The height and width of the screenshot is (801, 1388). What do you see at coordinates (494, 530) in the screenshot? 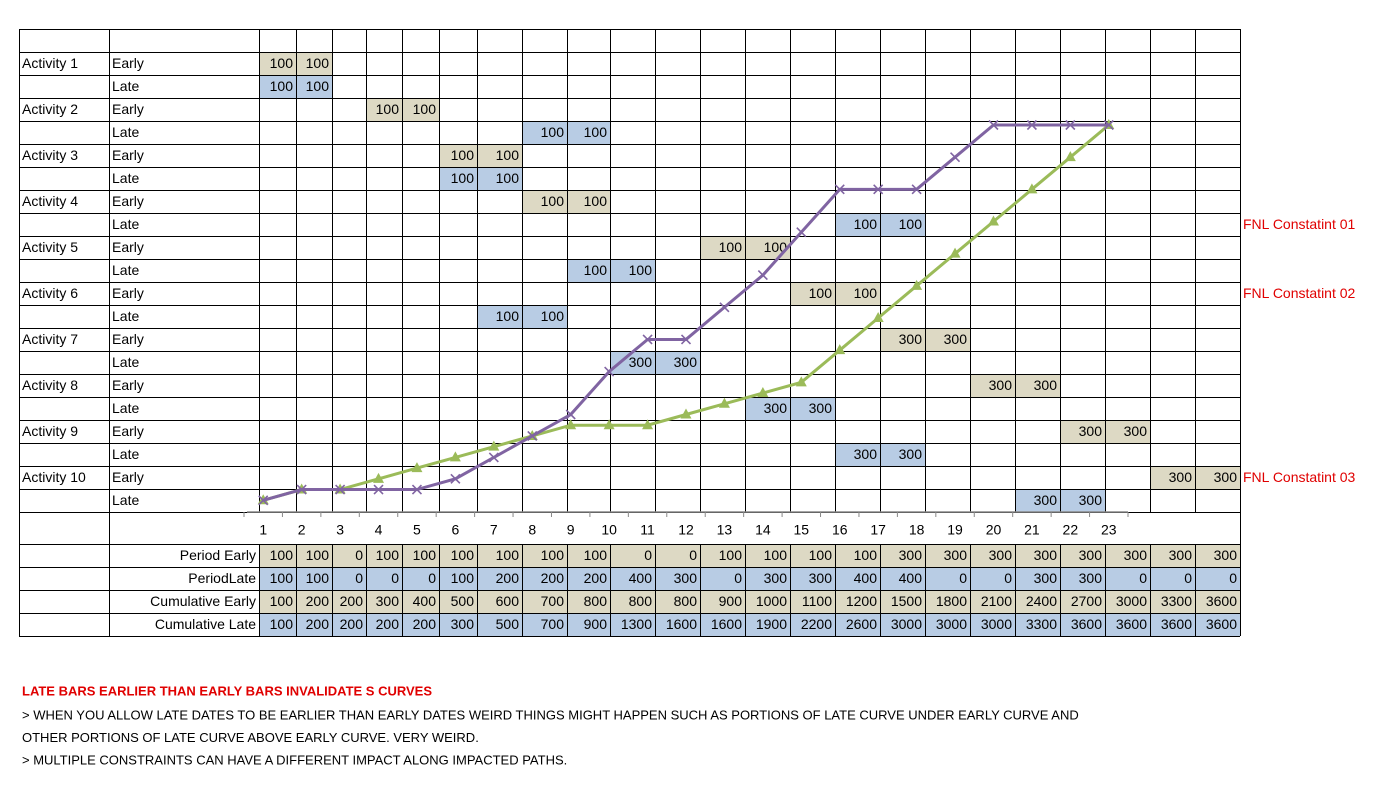
I see `x-tick-label: 7` at bounding box center [494, 530].